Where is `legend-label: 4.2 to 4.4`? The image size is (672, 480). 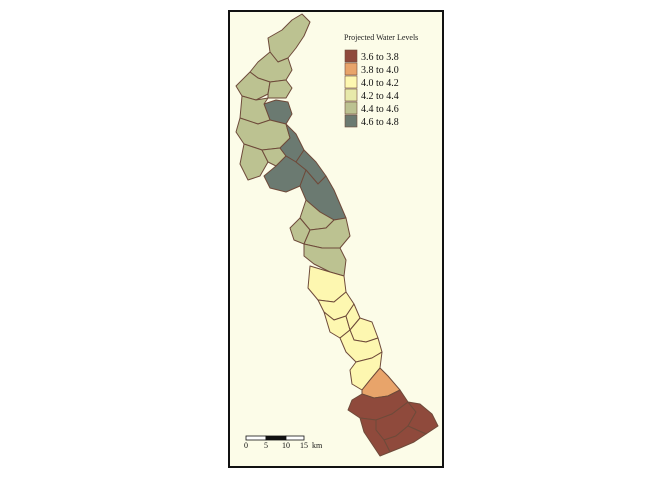
legend-label: 4.2 to 4.4 is located at coordinates (380, 96).